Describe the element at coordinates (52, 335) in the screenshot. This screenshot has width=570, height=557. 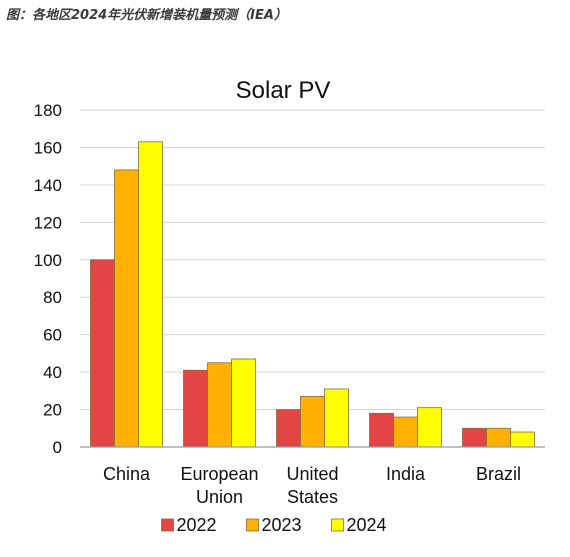
I see `y-tick-label: 60` at that location.